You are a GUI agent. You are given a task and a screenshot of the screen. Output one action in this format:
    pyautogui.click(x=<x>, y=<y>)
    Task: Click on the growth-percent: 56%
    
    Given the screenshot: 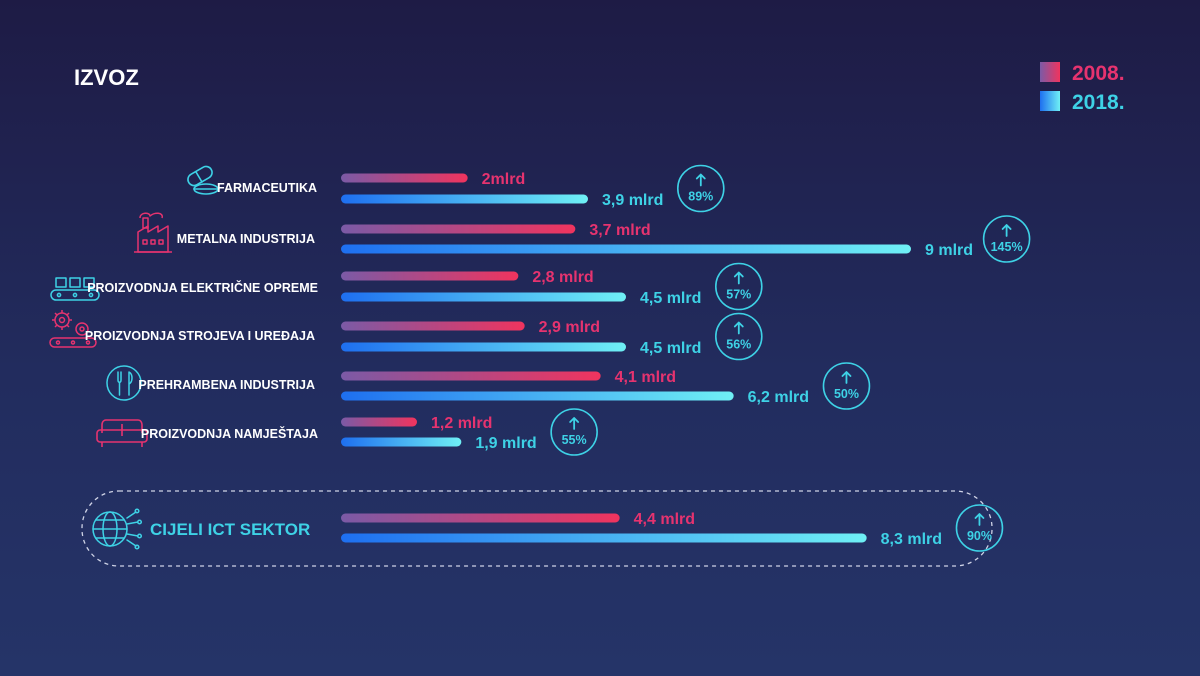 What is the action you would take?
    pyautogui.click(x=738, y=345)
    